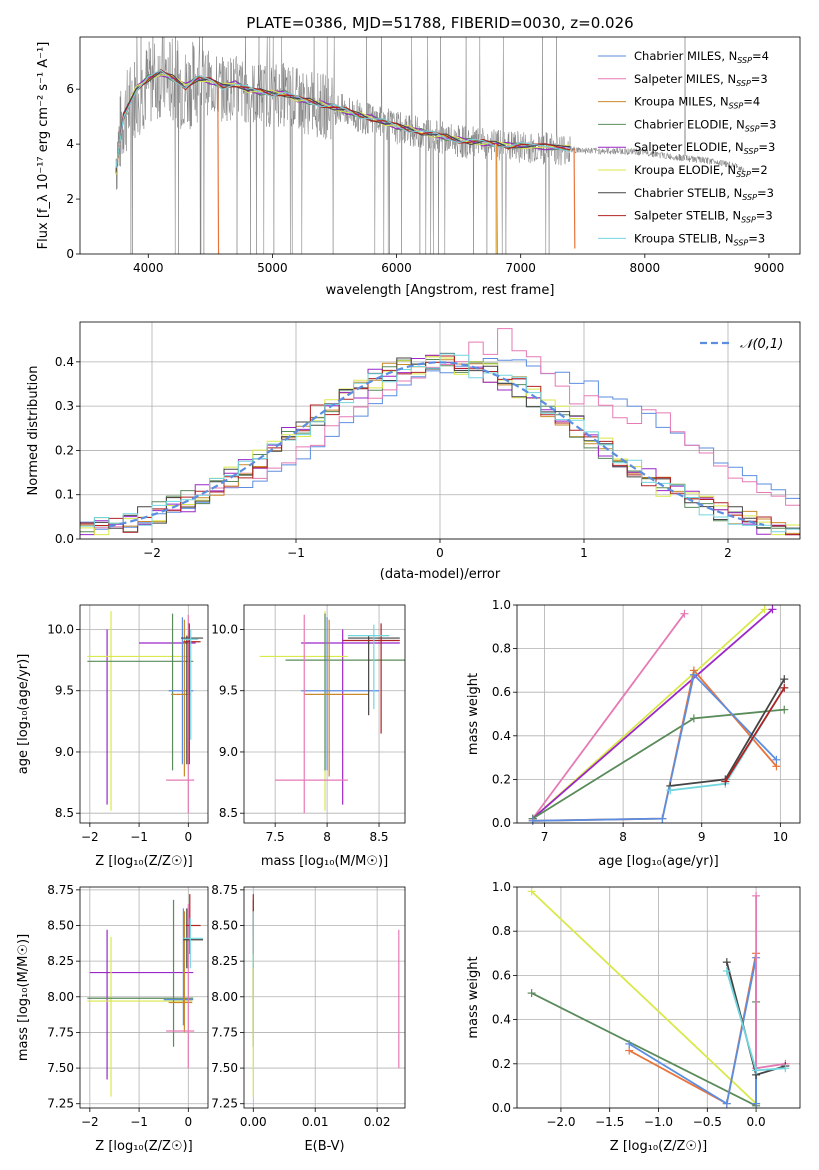 Image resolution: width=819 pixels, height=1170 pixels. I want to click on hist-step-chabrier-miles, so click(440, 444).